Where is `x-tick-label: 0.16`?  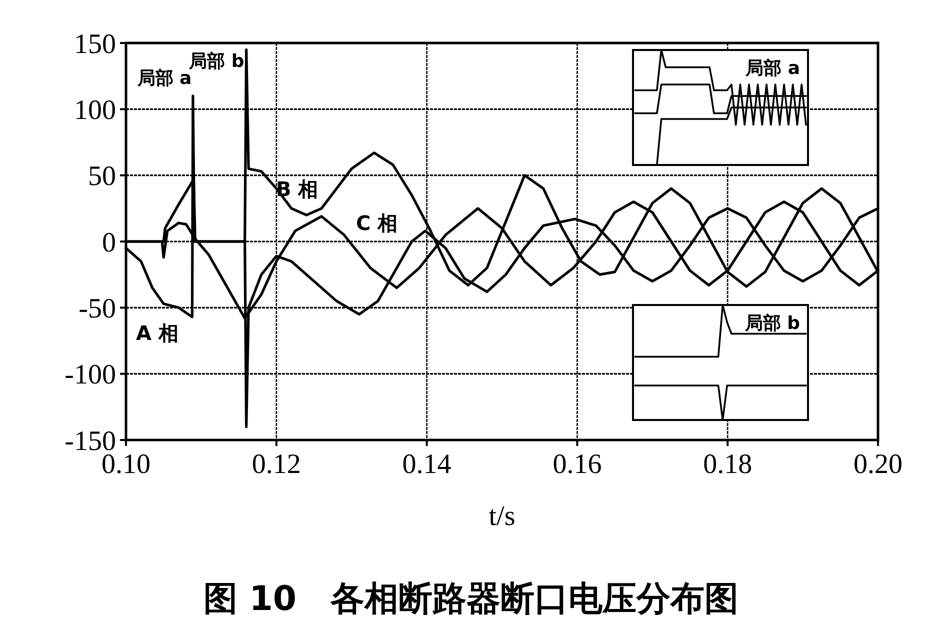
x-tick-label: 0.16 is located at coordinates (577, 464).